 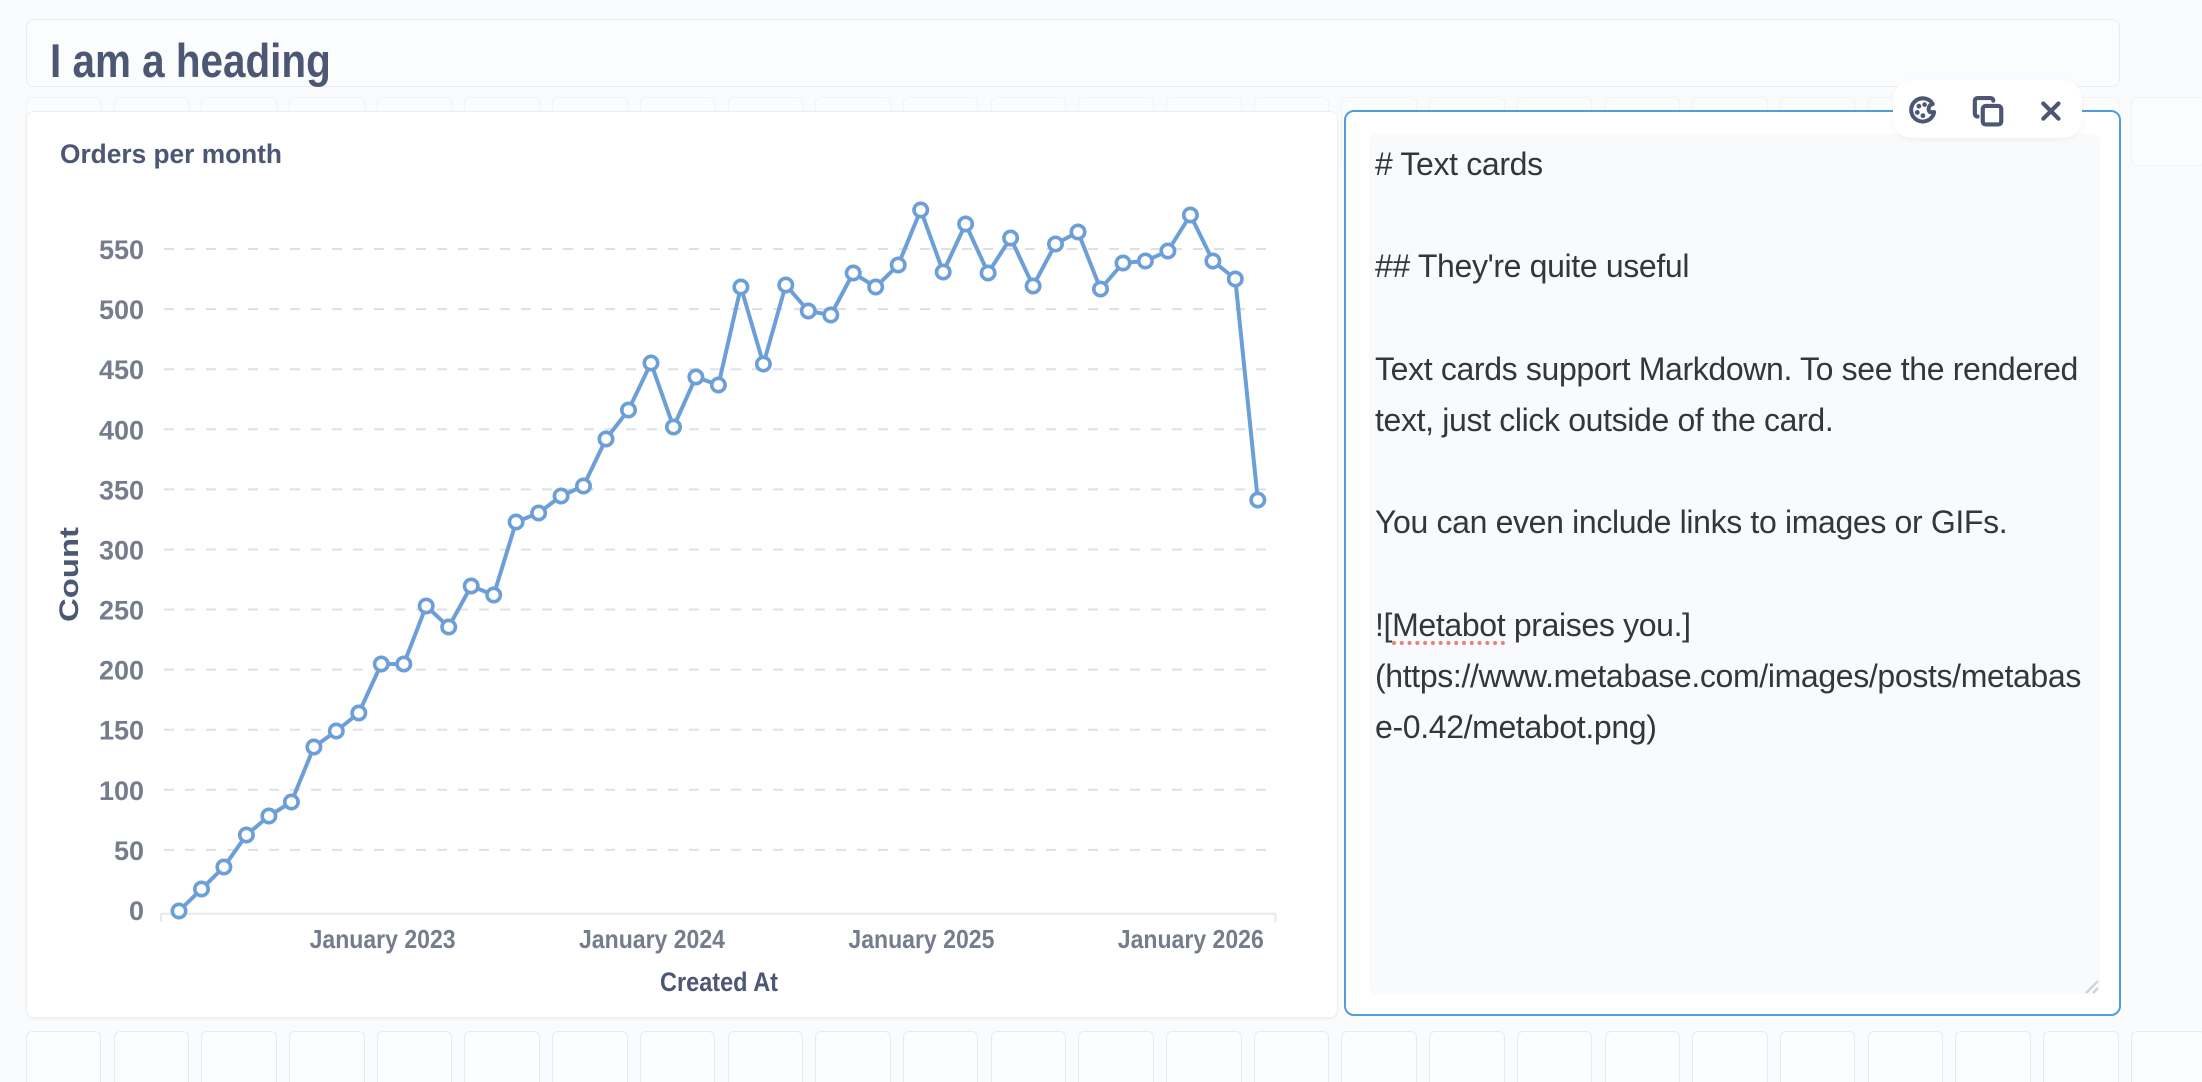 What do you see at coordinates (383, 939) in the screenshot?
I see `svg-text: January 2023` at bounding box center [383, 939].